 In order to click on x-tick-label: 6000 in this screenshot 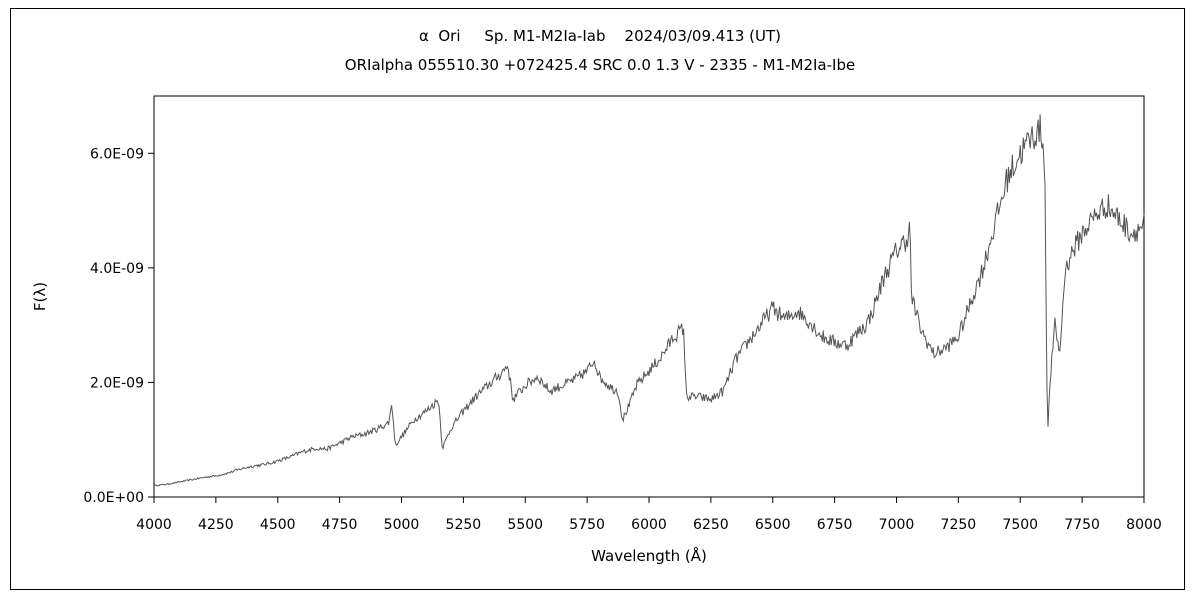, I will do `click(649, 525)`.